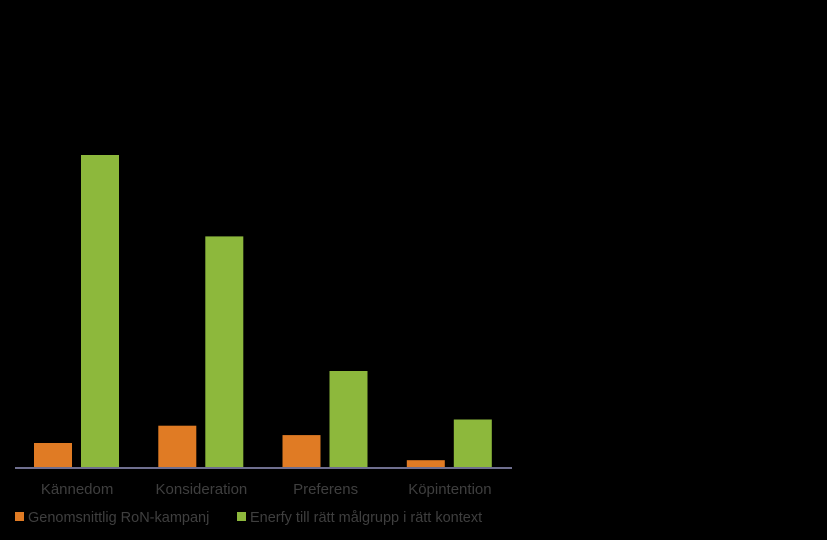  Describe the element at coordinates (449, 489) in the screenshot. I see `x-tick-label: Köpintention` at that location.